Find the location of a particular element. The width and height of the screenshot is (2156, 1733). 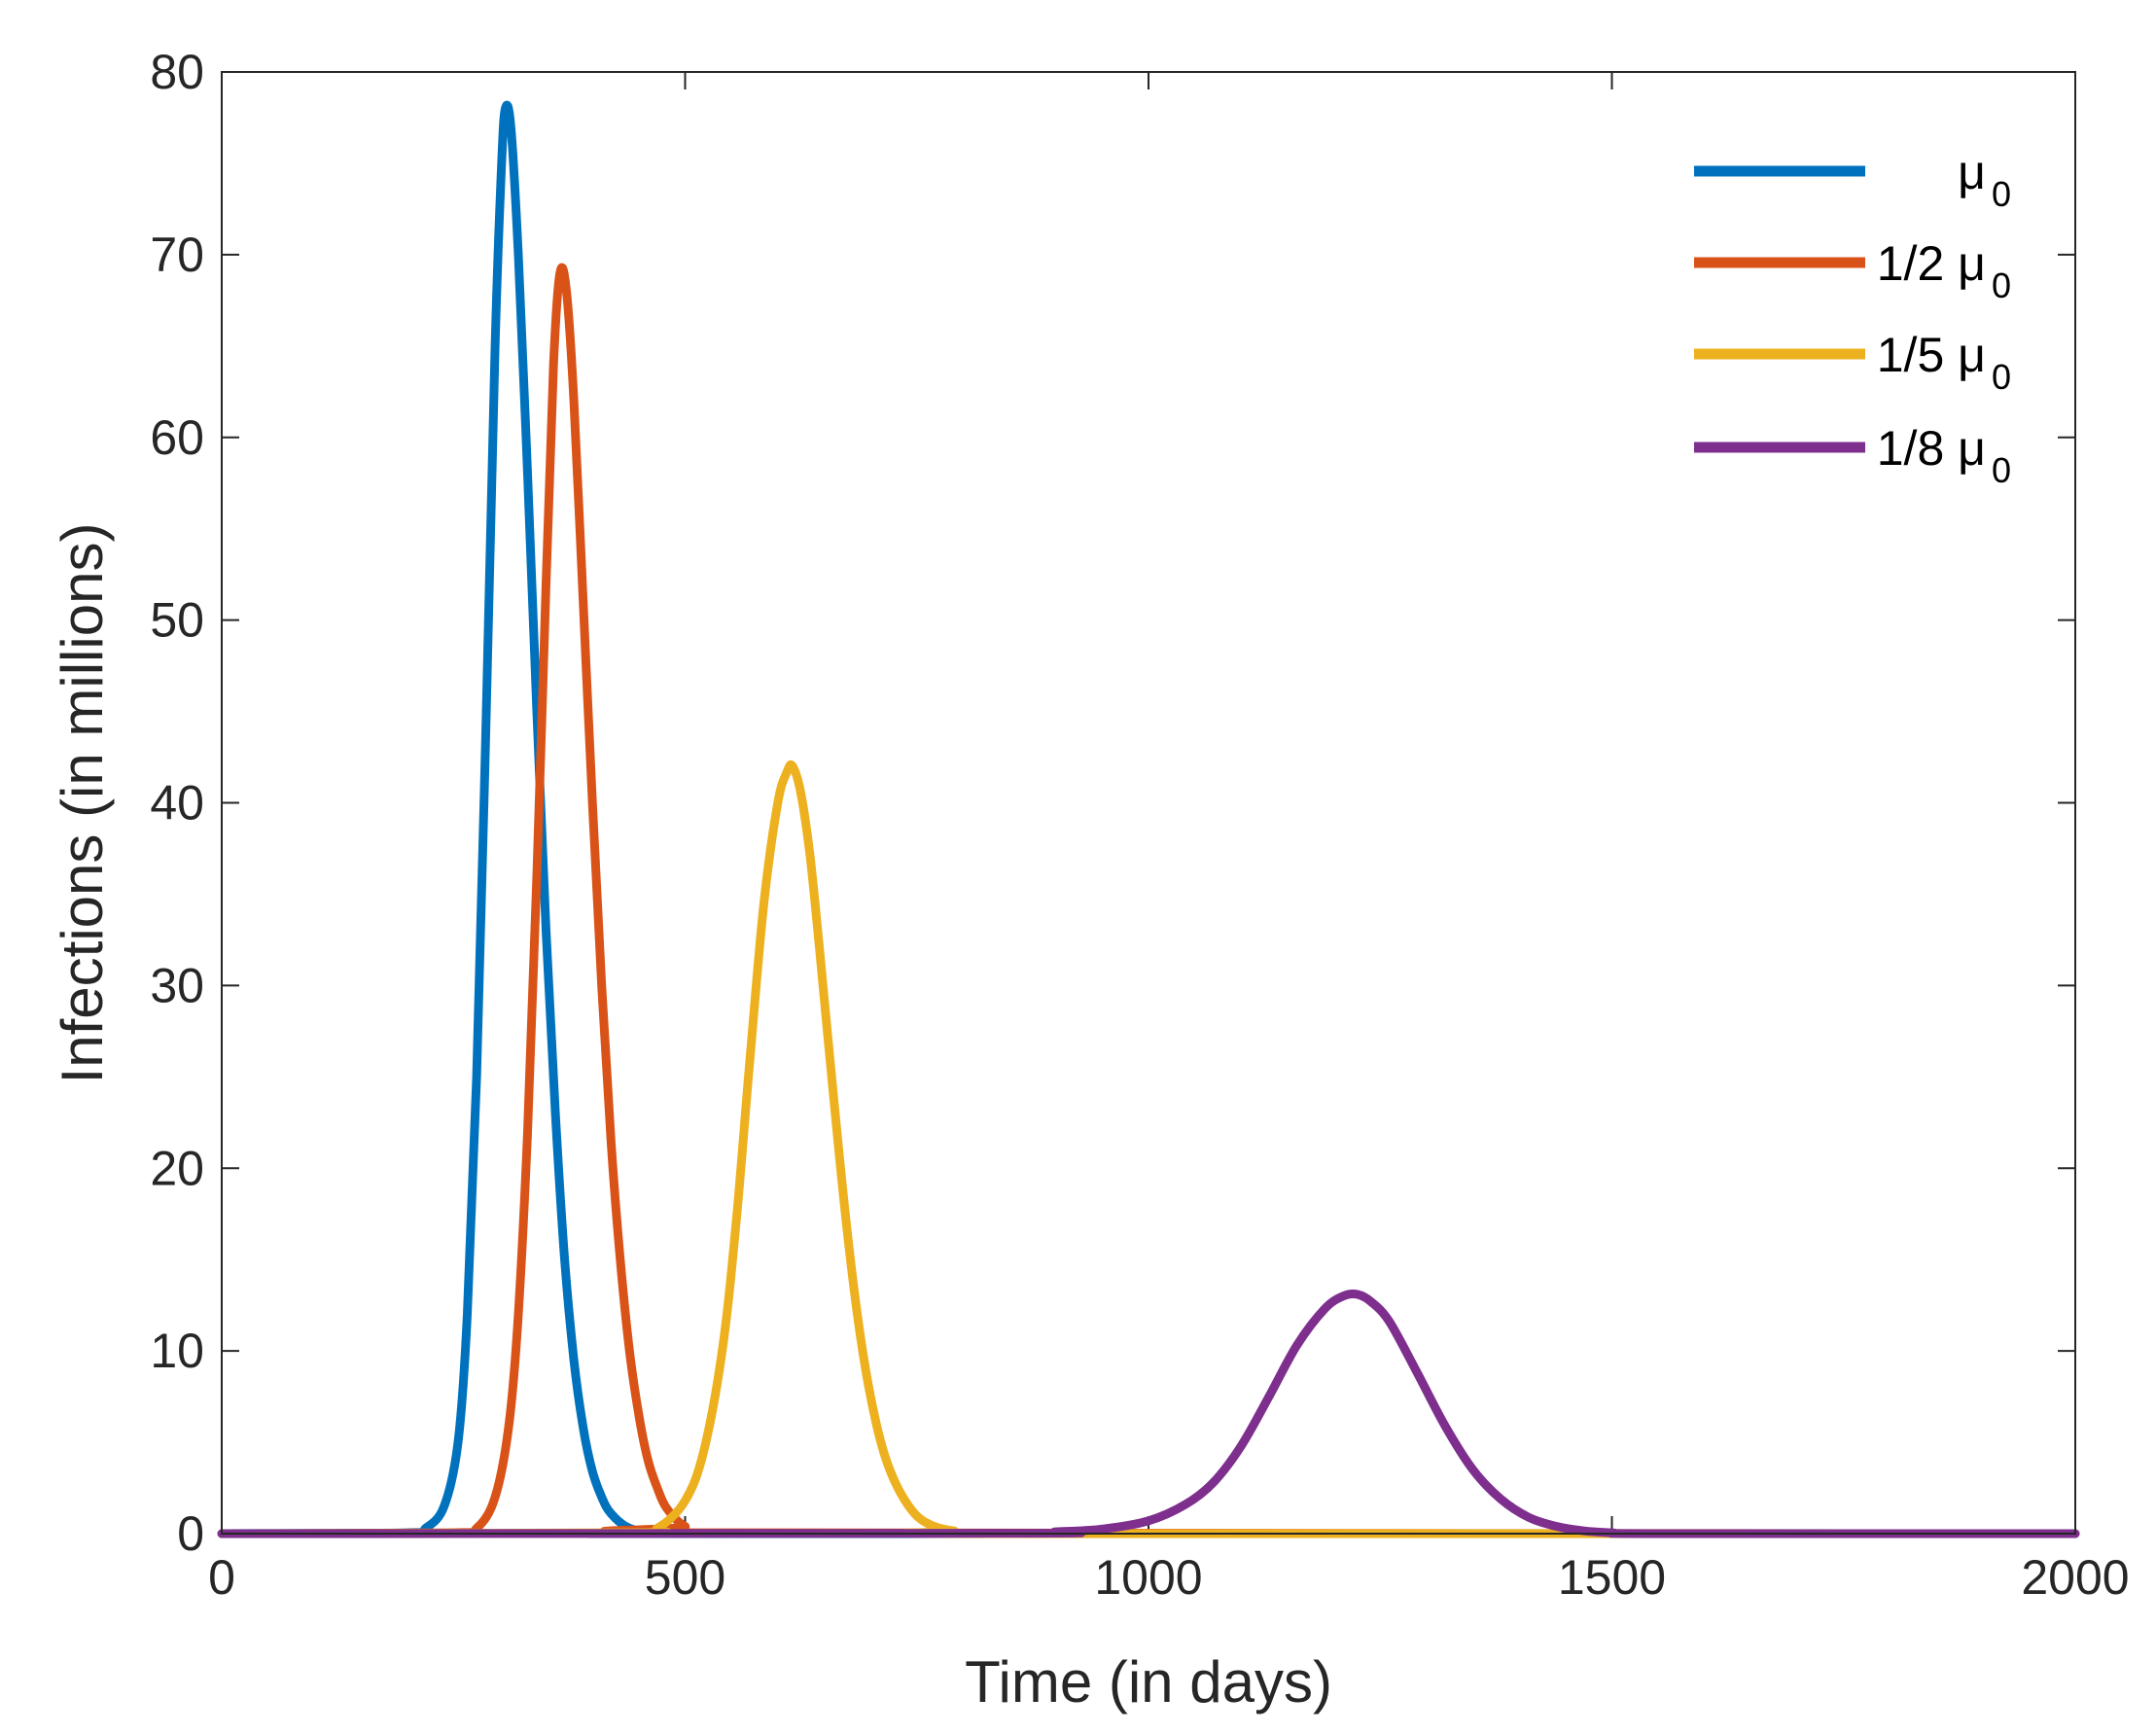

legend-subscript-1: 0 is located at coordinates (2001, 285).